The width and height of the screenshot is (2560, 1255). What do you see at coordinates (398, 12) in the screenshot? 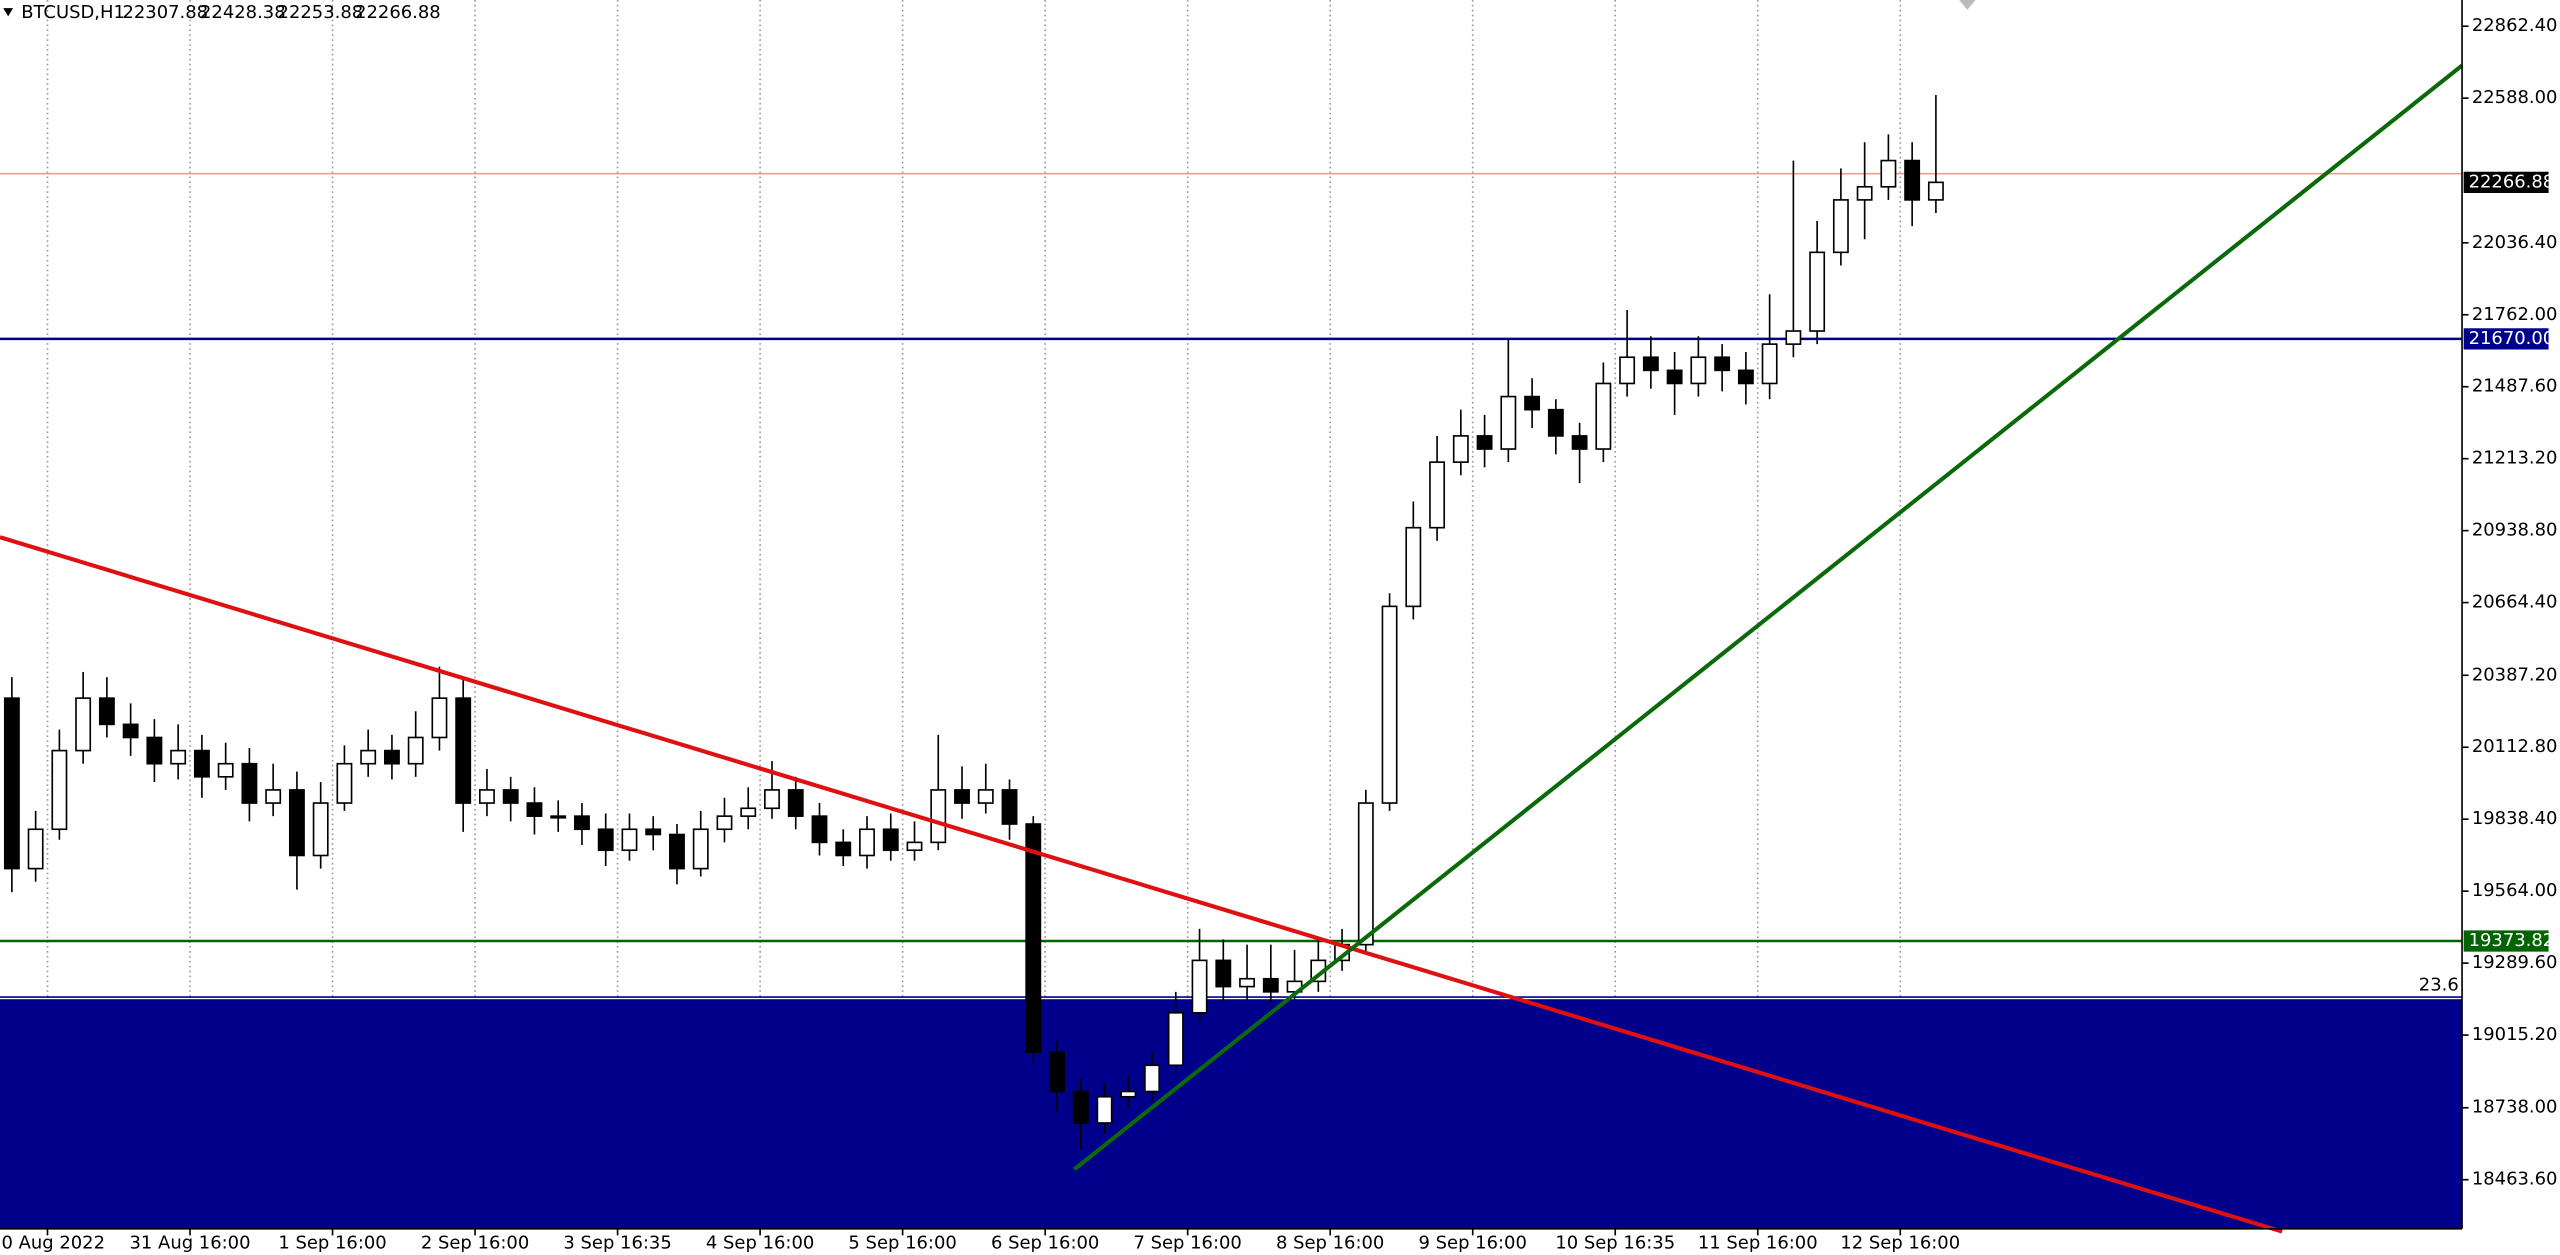
I see `header-value: 22266.88` at bounding box center [398, 12].